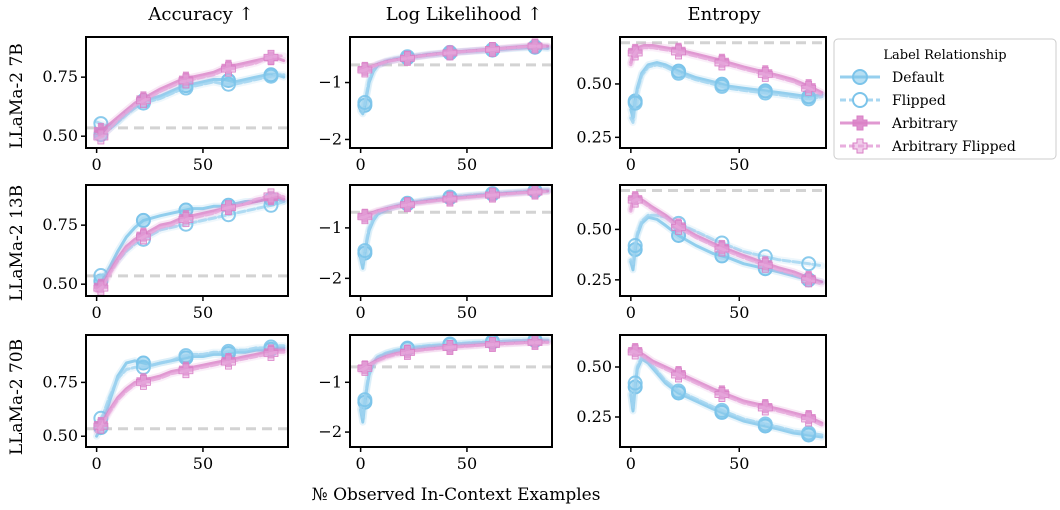 This screenshot has width=1060, height=510. What do you see at coordinates (924, 124) in the screenshot?
I see `legend-label-arbitrary: Arbitrary` at bounding box center [924, 124].